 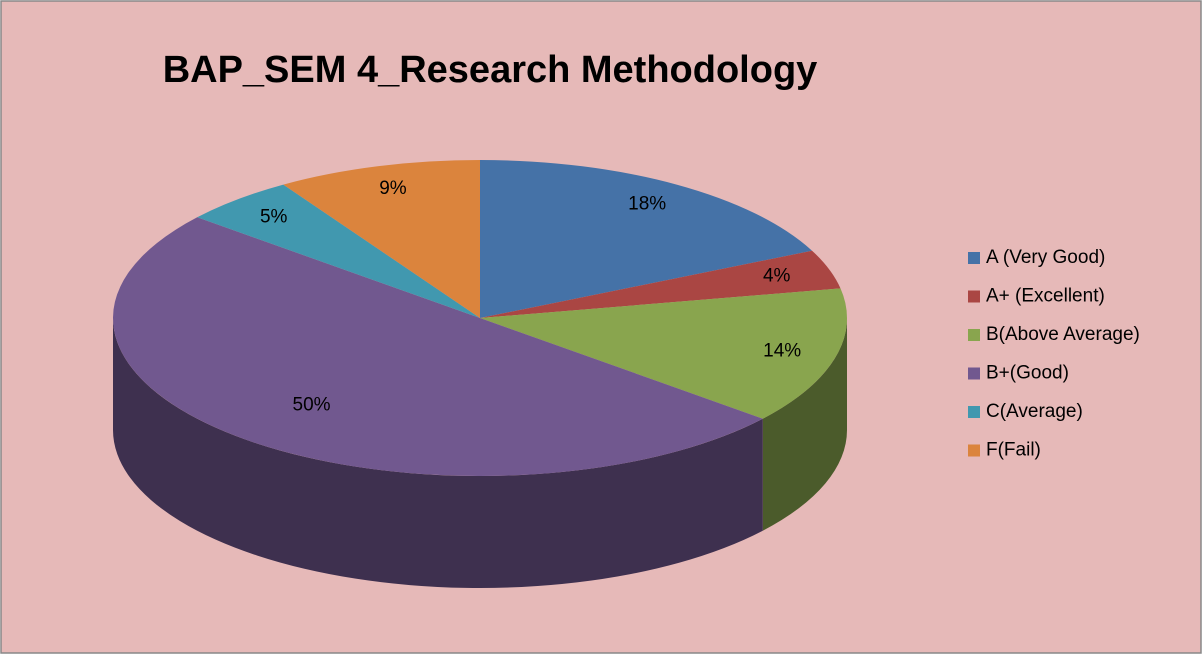 I want to click on data-label: 18%, so click(x=647, y=204).